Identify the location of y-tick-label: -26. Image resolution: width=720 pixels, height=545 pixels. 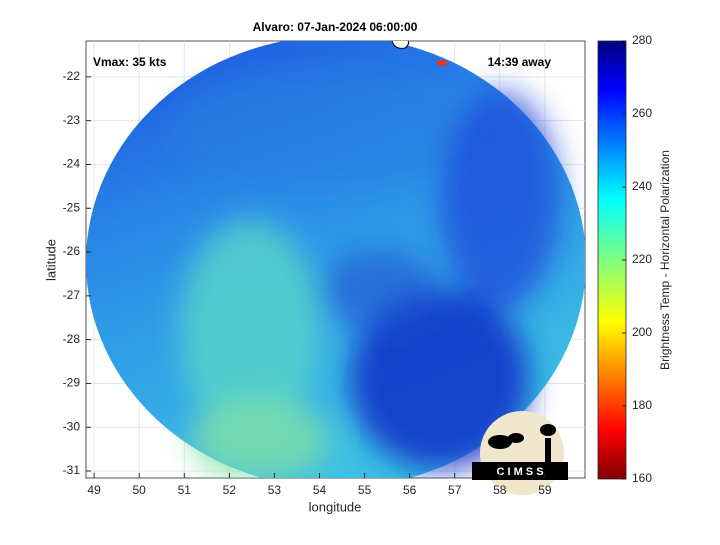
(72, 251).